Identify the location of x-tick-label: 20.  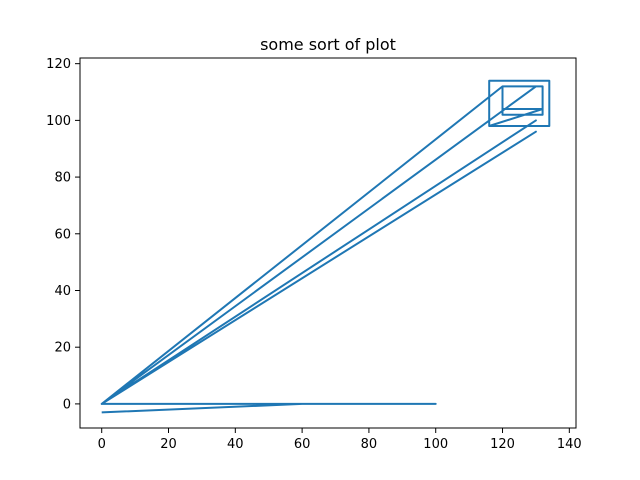
(168, 444).